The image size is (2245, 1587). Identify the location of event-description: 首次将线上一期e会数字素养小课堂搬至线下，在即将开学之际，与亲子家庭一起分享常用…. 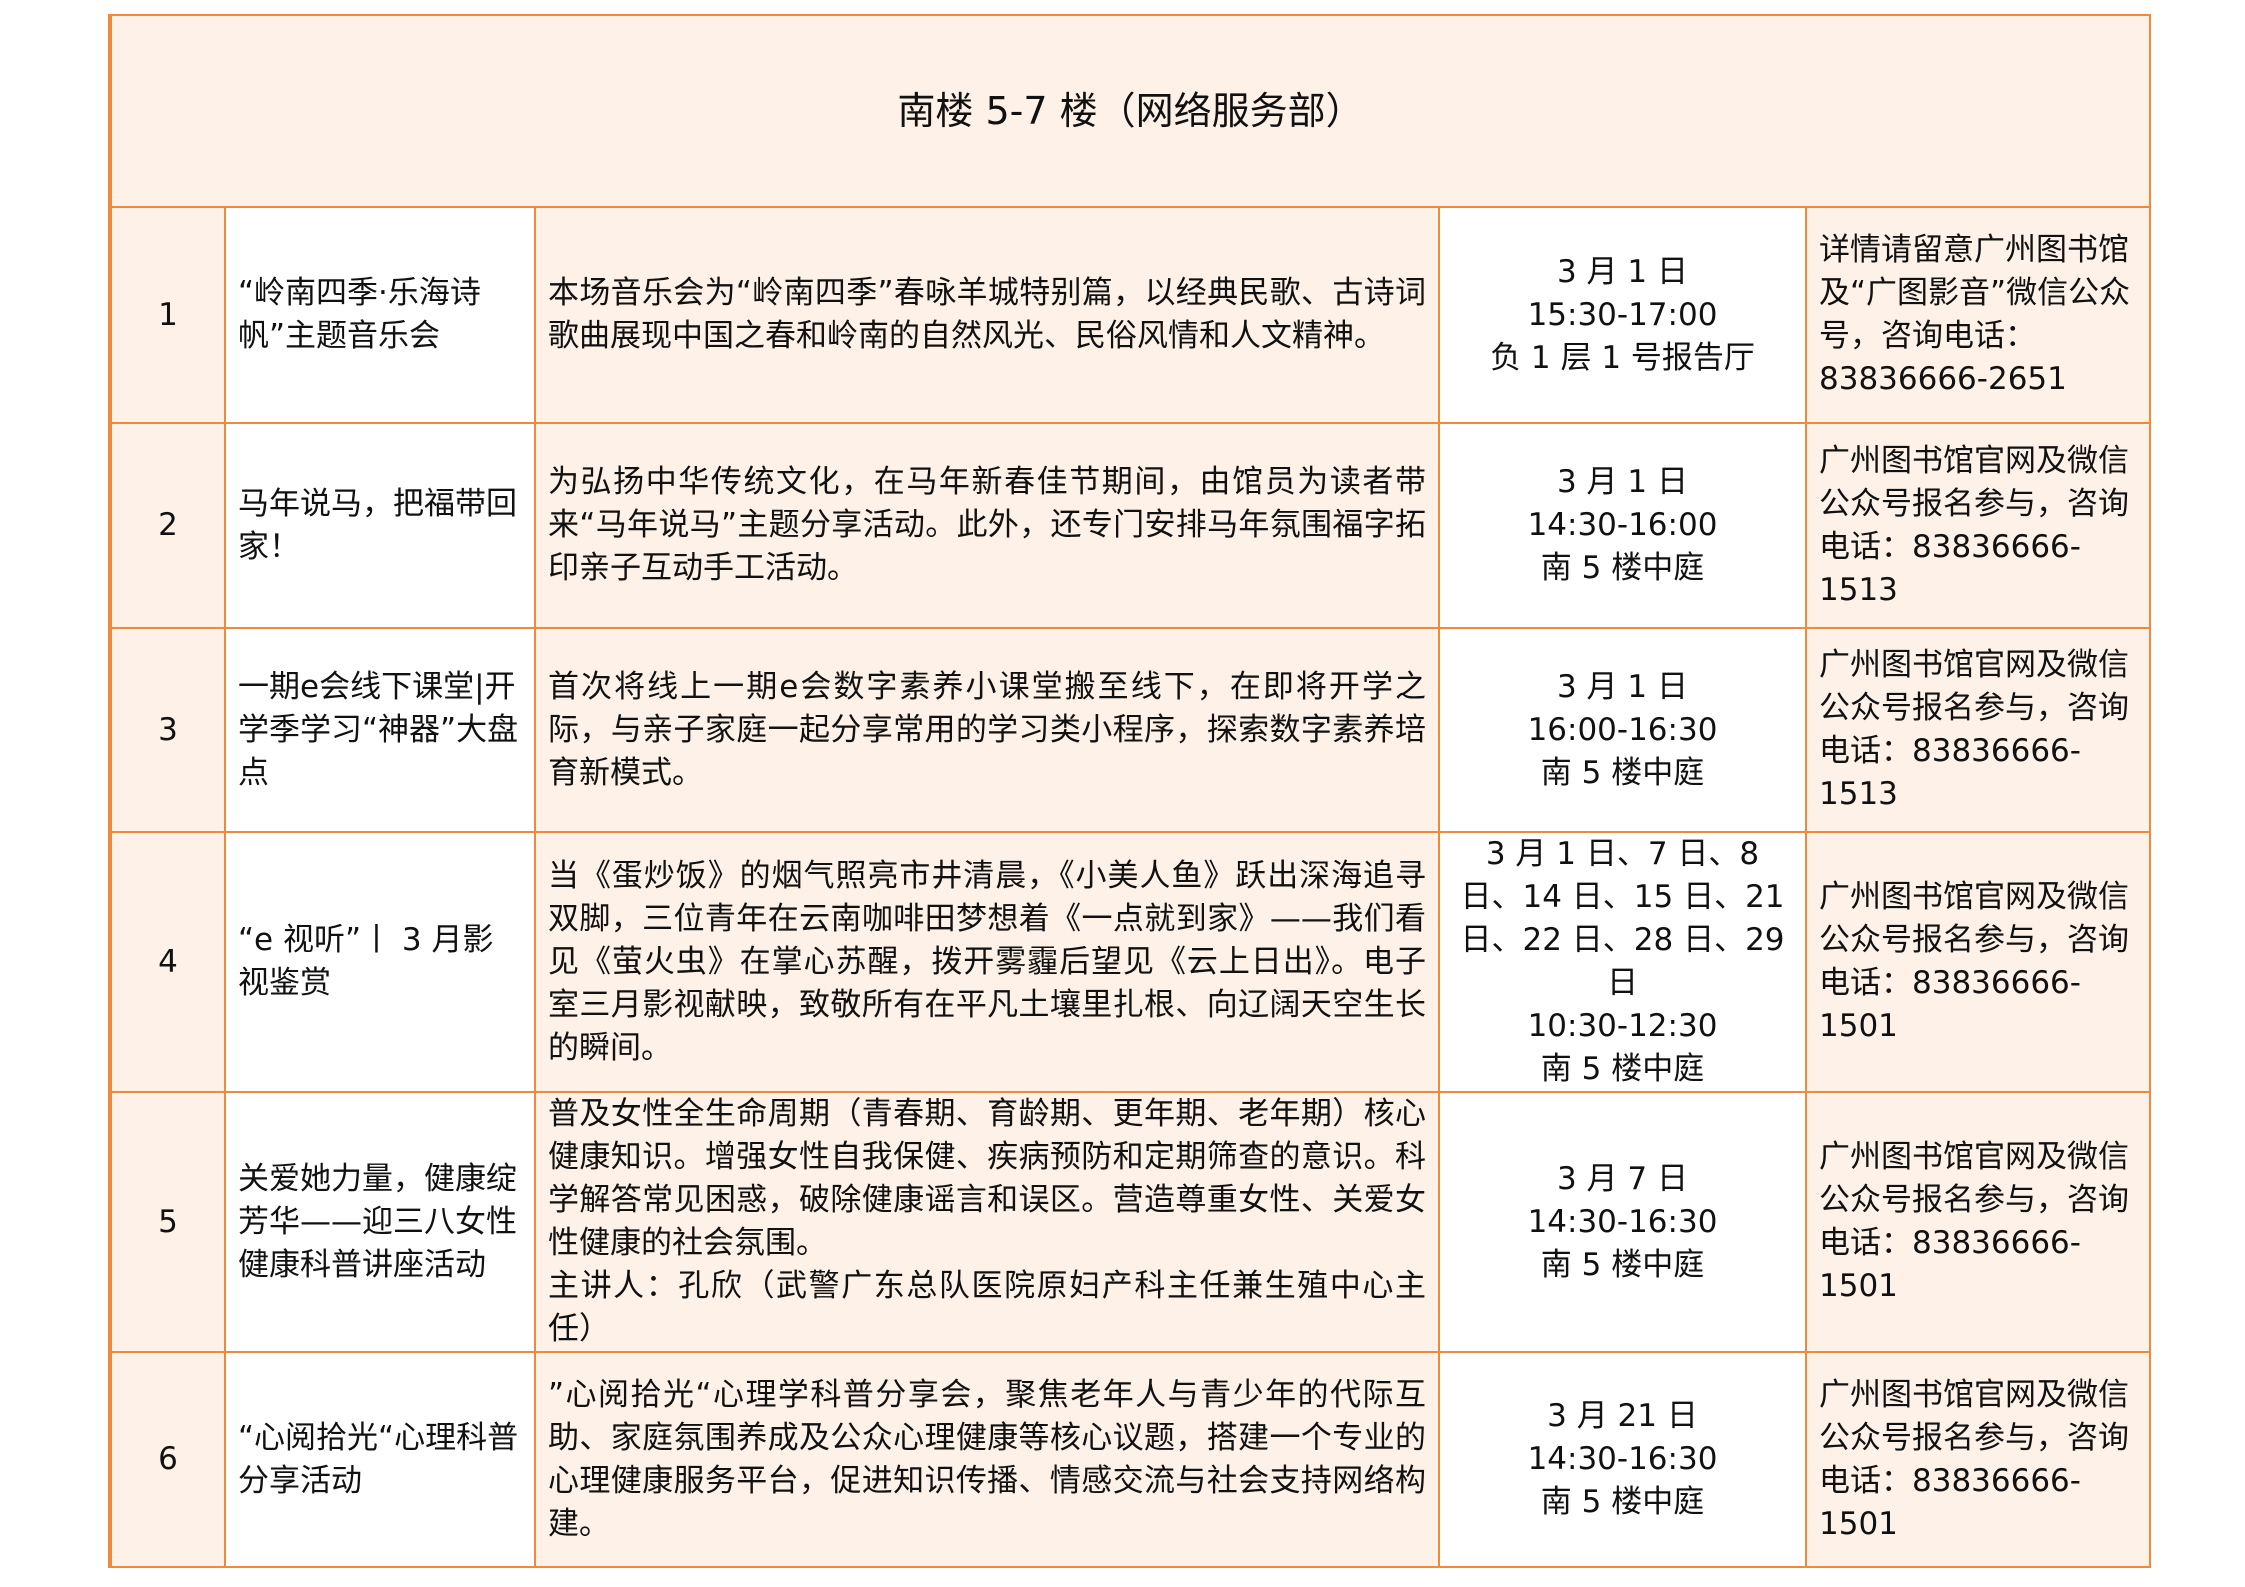
(987, 730).